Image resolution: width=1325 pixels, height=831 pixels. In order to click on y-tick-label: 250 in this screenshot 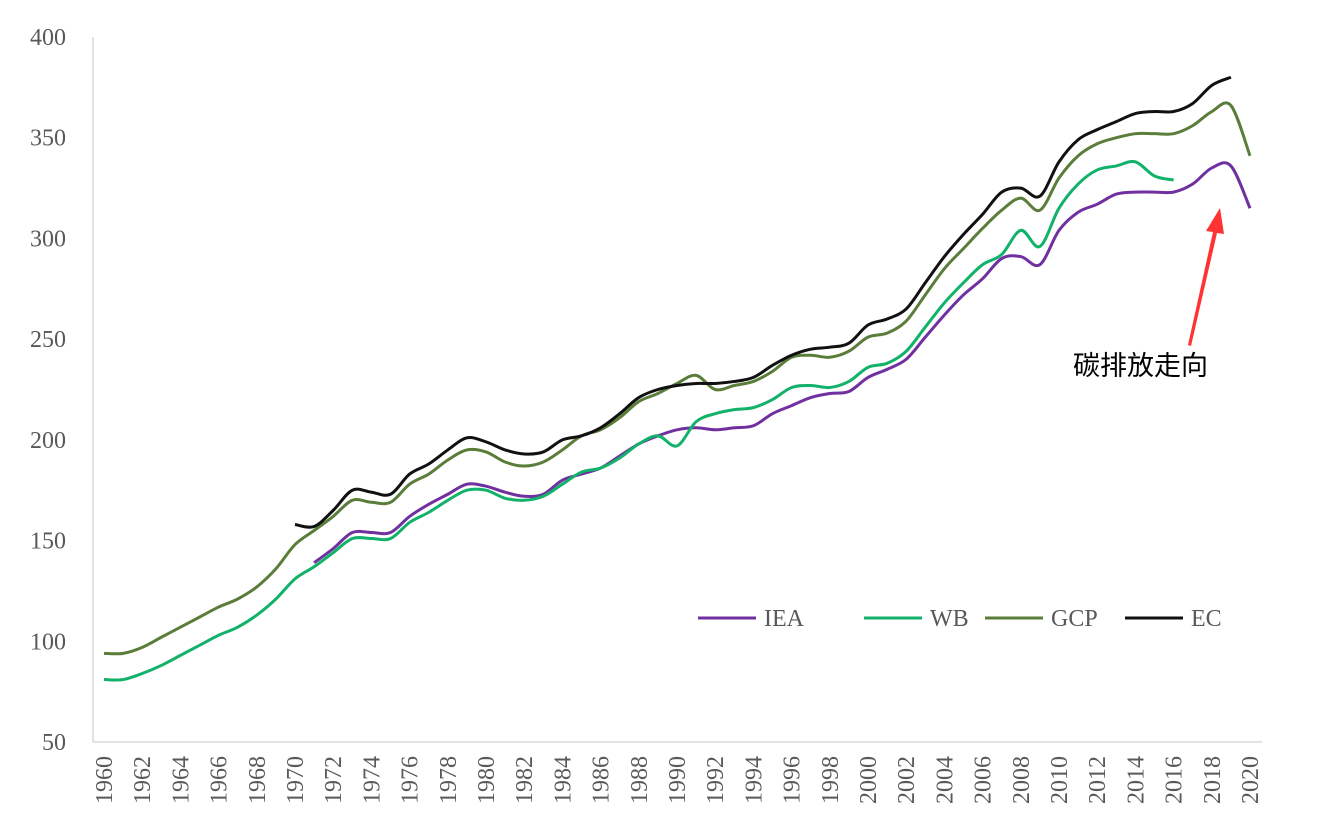, I will do `click(48, 340)`.